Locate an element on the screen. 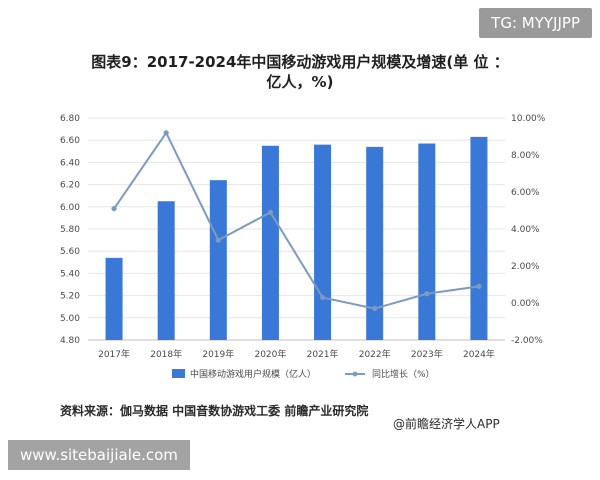 The height and width of the screenshot is (480, 600). right-axis: -2.00% 0.00% 2.00% 4.00% 6.00% 8.00% 10.00% is located at coordinates (528, 230).